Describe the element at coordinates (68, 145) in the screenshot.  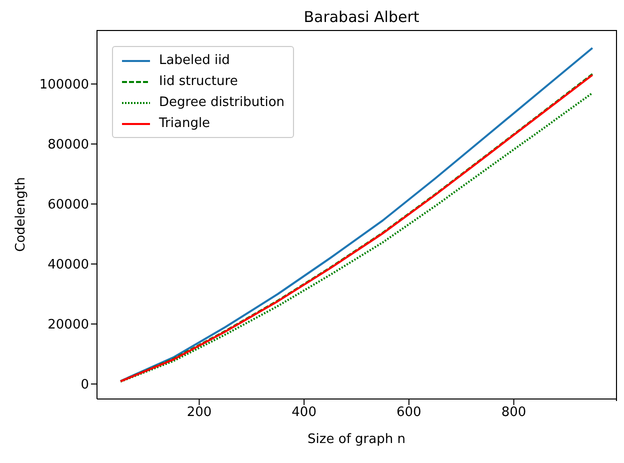
I see `y-tick-label: 80000` at that location.